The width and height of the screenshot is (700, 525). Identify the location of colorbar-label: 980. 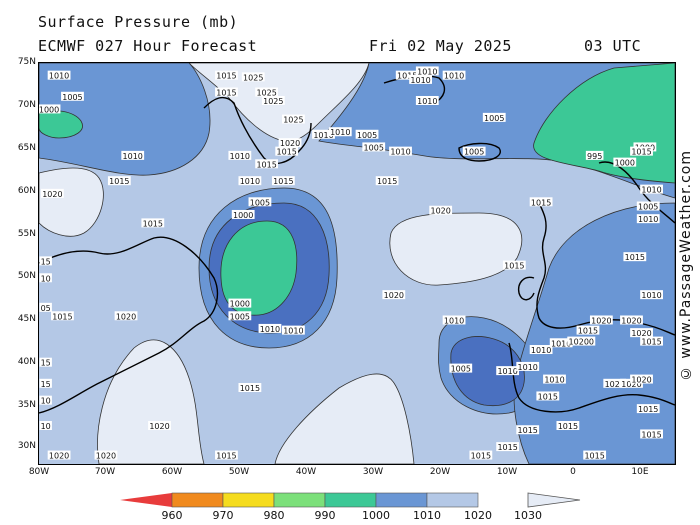
(274, 515).